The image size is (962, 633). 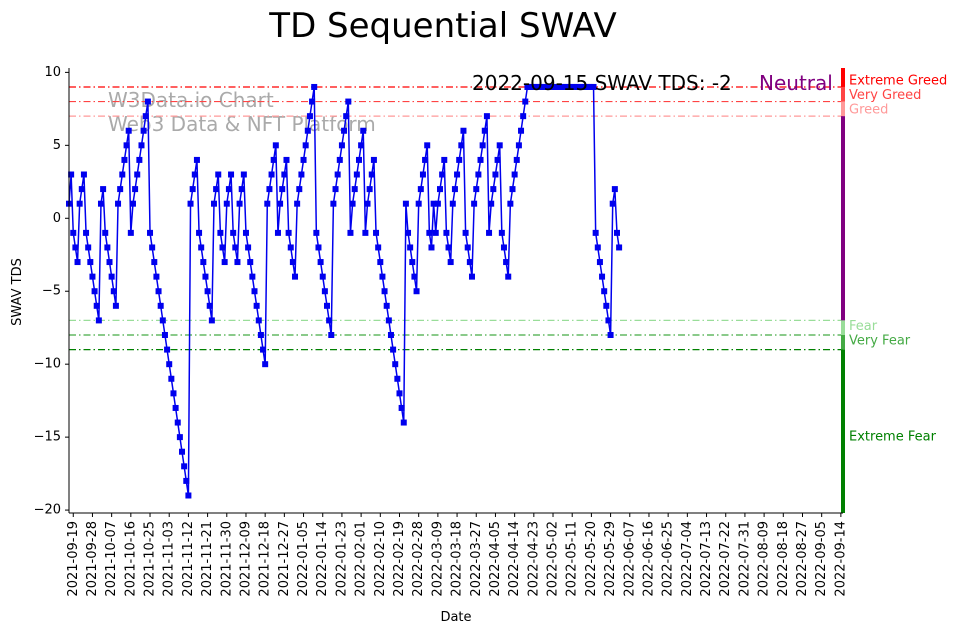 What do you see at coordinates (437, 559) in the screenshot?
I see `x-tick-label-19: 2022-03-09` at bounding box center [437, 559].